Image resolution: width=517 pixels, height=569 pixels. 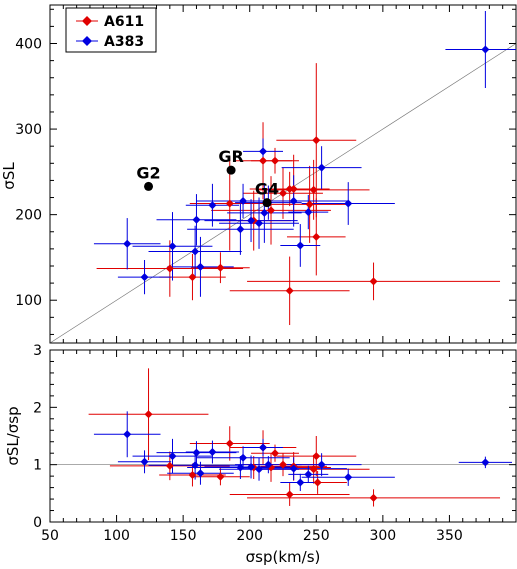 What do you see at coordinates (37, 351) in the screenshot?
I see `y-tick-label: 3` at bounding box center [37, 351].